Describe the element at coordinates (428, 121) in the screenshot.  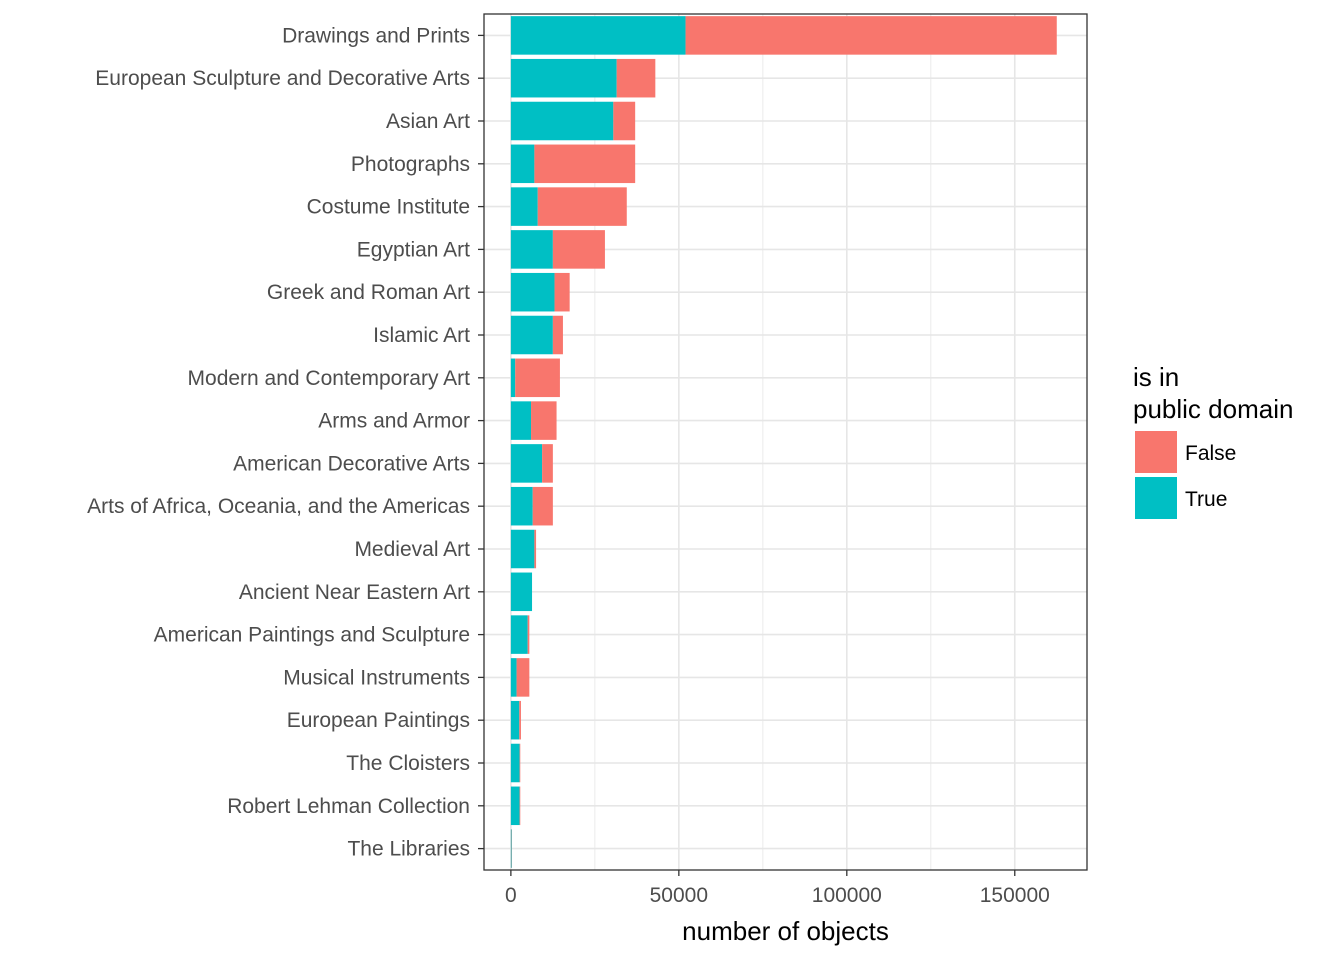
I see `y-tick-label: Asian Art` at that location.